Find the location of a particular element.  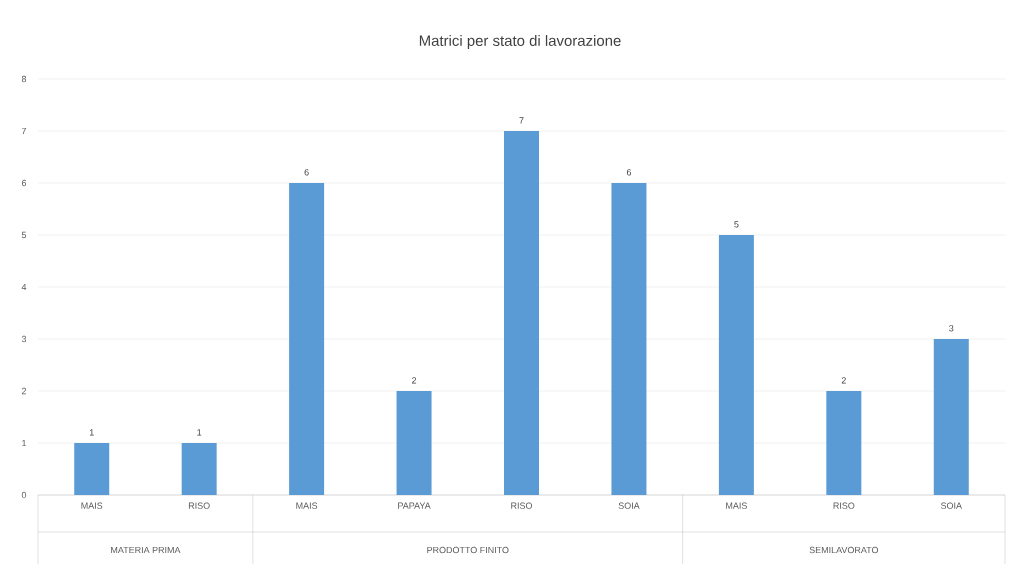

y-tick-label: 8 is located at coordinates (24, 79).